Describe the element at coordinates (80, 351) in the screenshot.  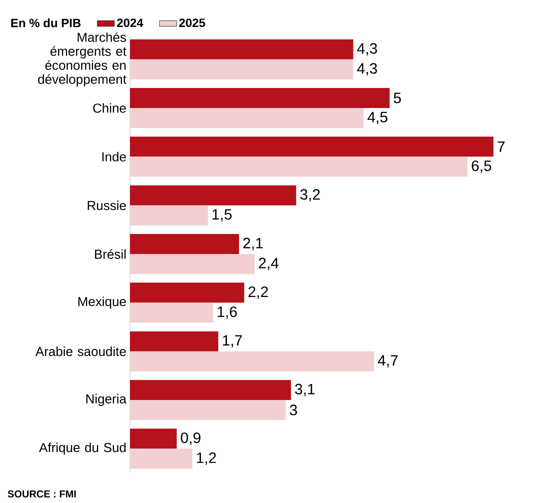
I see `y-tick-label: Arabie saoudite` at that location.